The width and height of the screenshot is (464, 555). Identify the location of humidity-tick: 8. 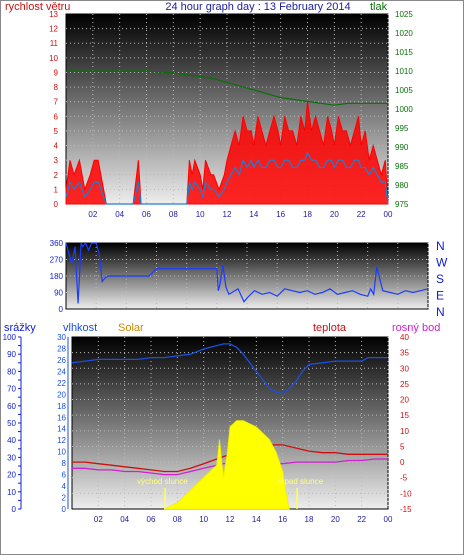
(64, 463).